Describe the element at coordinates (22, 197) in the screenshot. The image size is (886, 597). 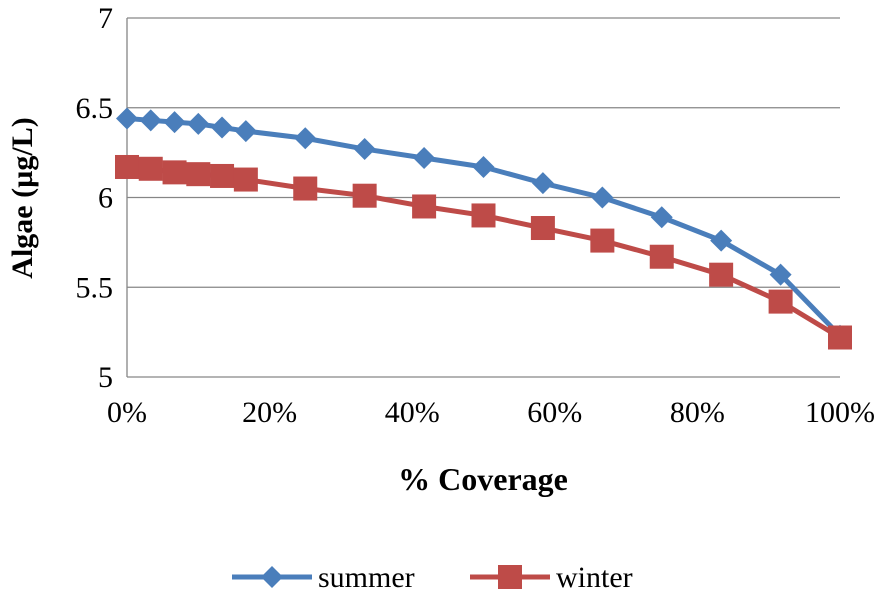
I see `y-axis-label: Algae (µg/L)` at that location.